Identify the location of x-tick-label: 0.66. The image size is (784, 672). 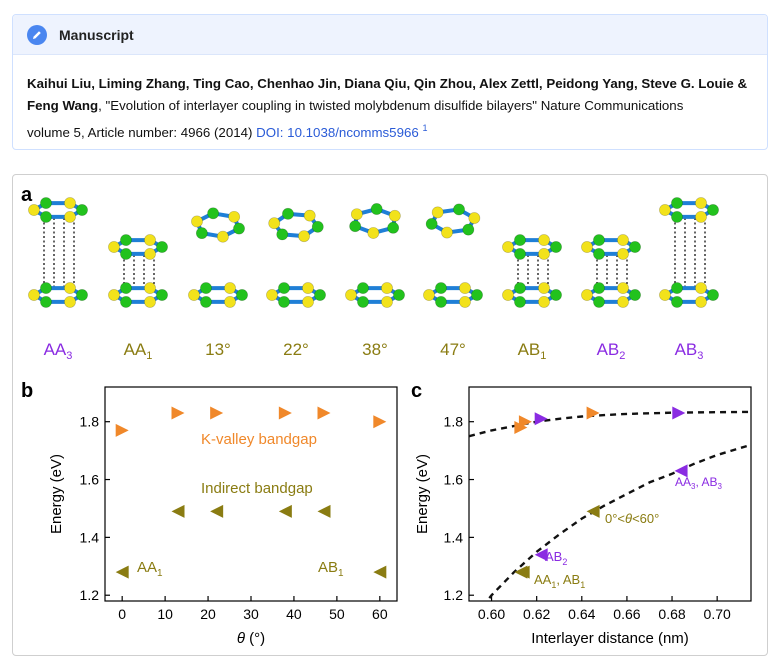
(626, 614).